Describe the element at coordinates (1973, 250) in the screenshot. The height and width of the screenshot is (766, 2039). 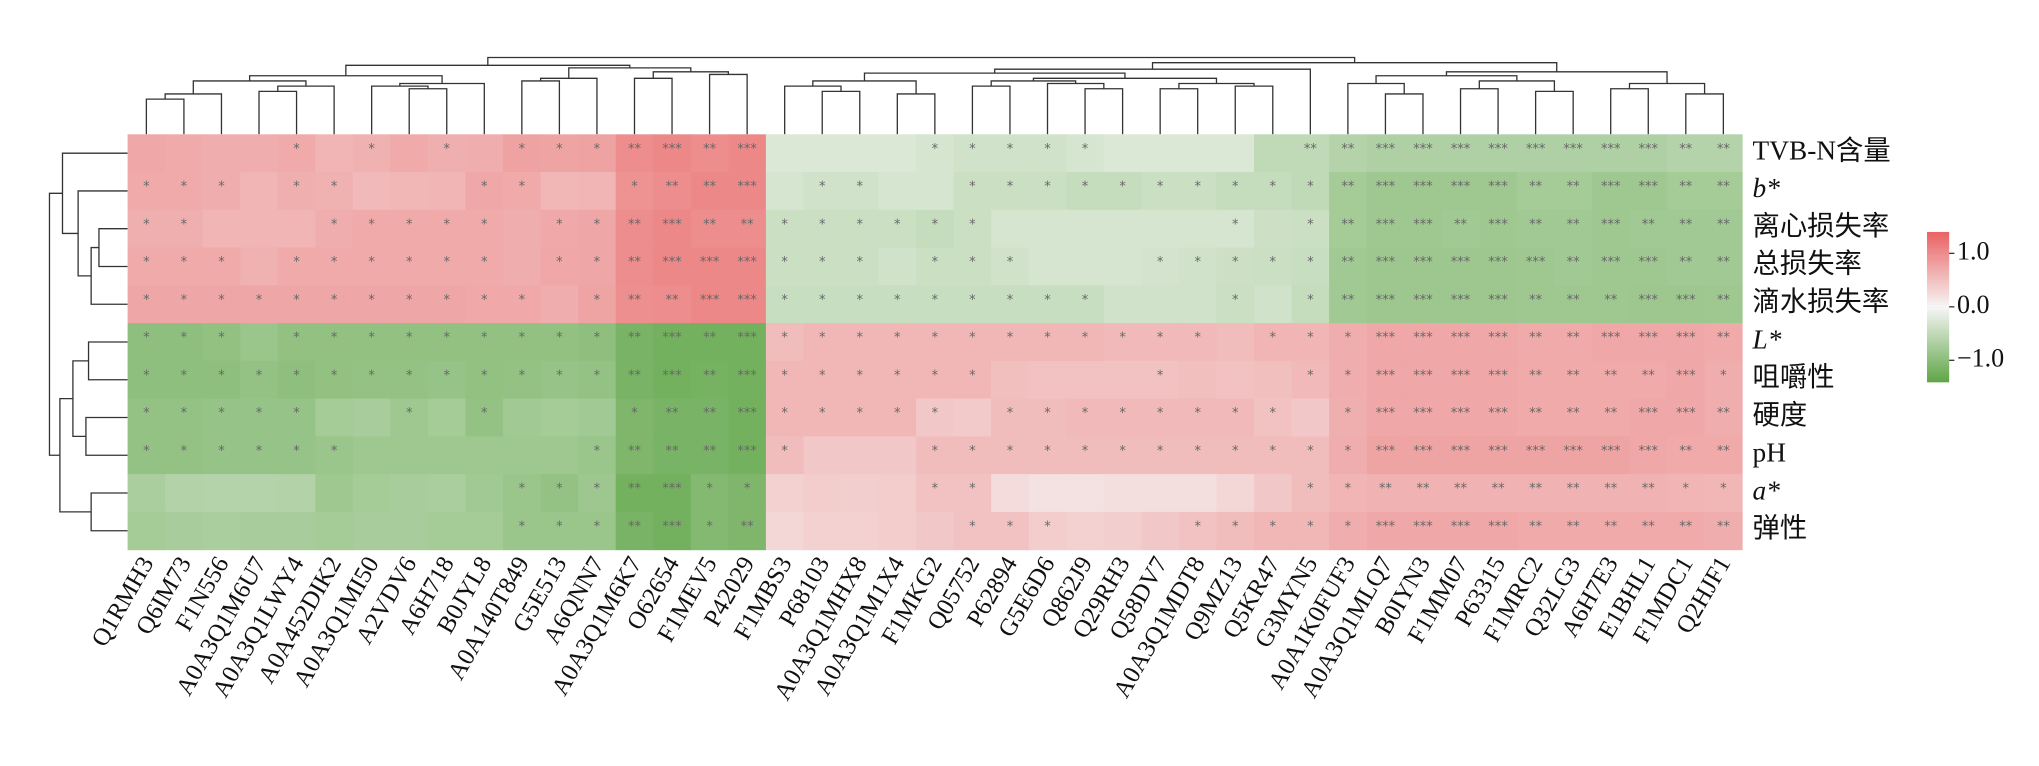
I see `colorbar-tick-label: 1.0` at that location.